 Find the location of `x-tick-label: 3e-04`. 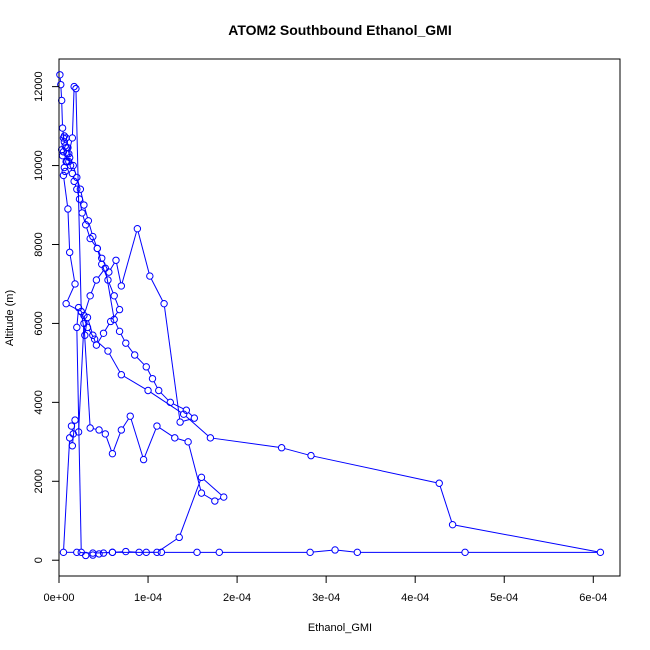

x-tick-label: 3e-04 is located at coordinates (326, 598).